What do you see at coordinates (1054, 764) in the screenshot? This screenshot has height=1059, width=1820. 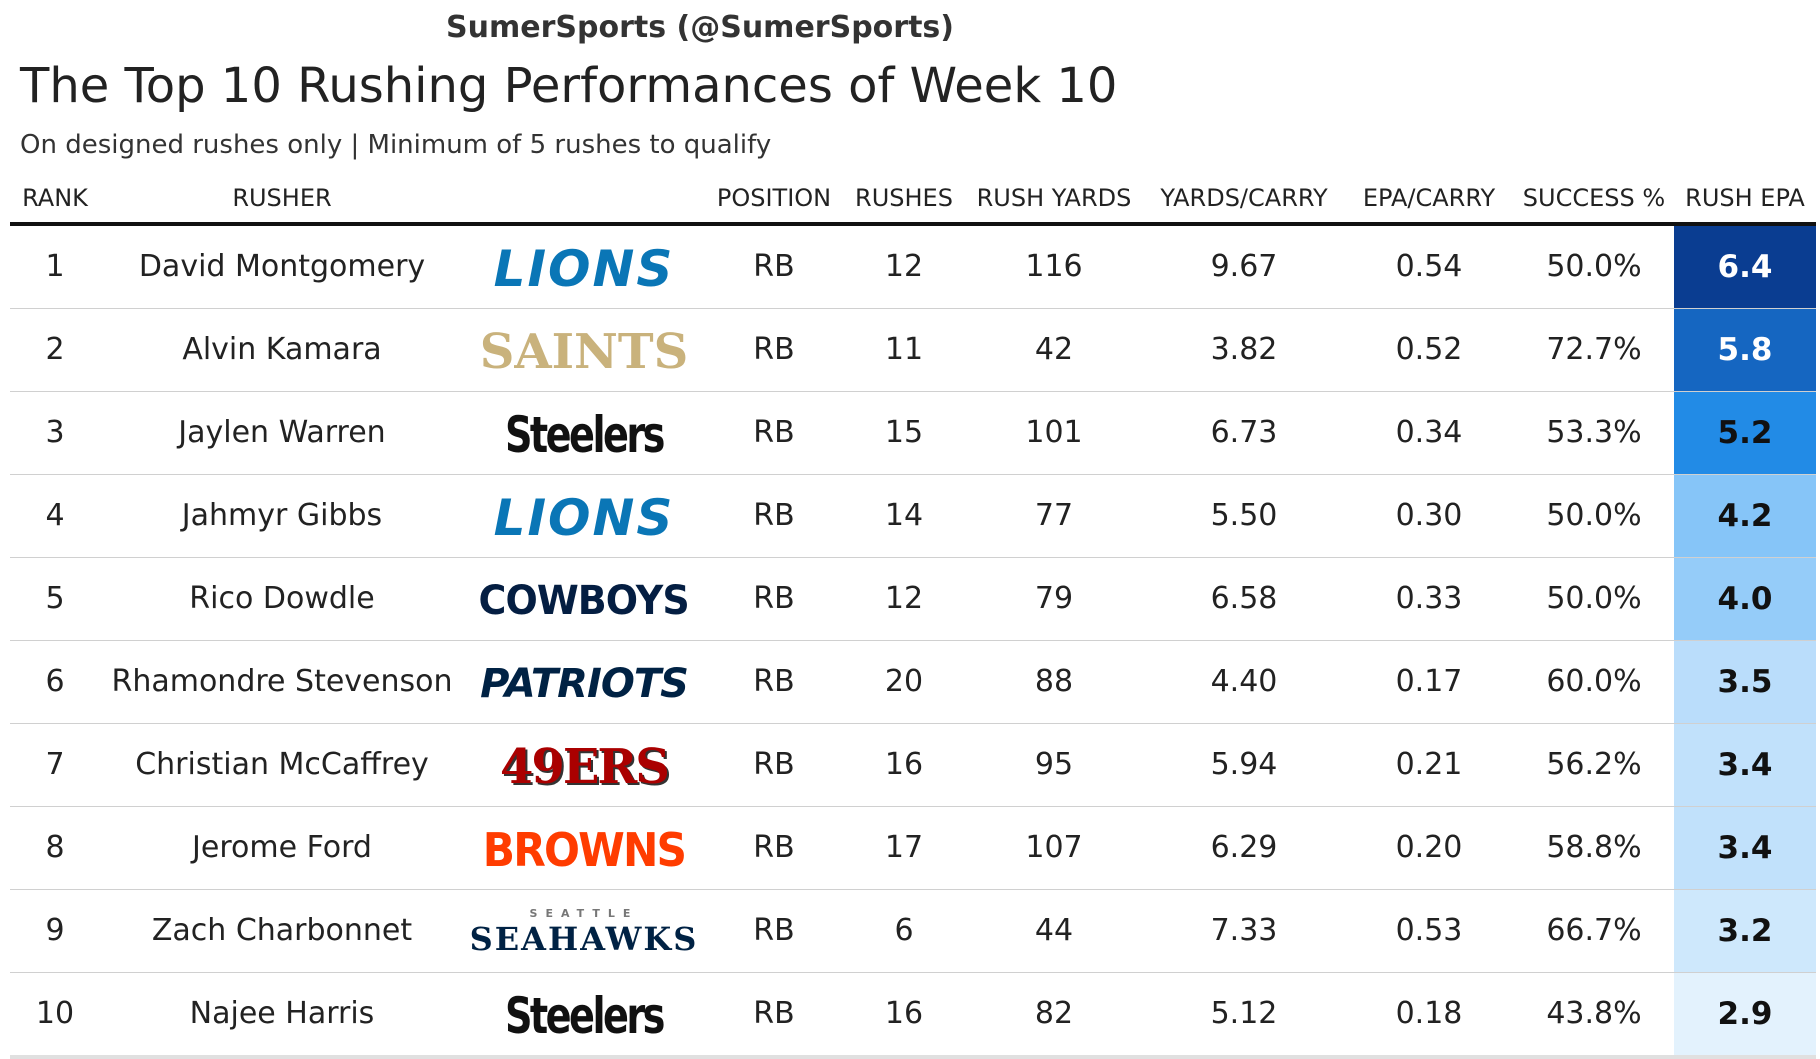 I see `rush-yards-cell: 95` at bounding box center [1054, 764].